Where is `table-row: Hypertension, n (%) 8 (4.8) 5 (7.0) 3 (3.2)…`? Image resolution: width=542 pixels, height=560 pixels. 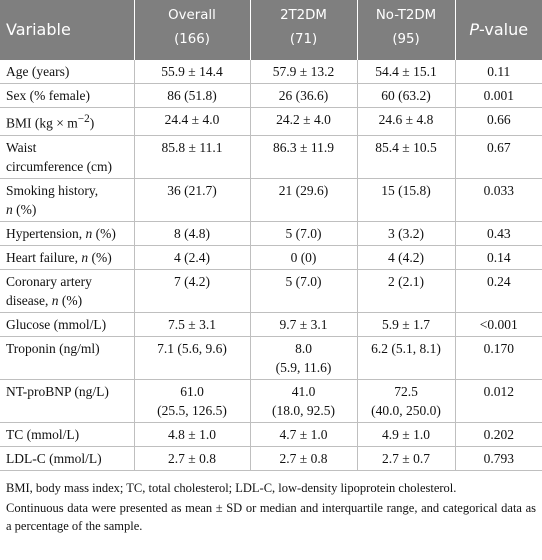 table-row: Hypertension, n (%) 8 (4.8) 5 (7.0) 3 (3.2)… is located at coordinates (271, 233).